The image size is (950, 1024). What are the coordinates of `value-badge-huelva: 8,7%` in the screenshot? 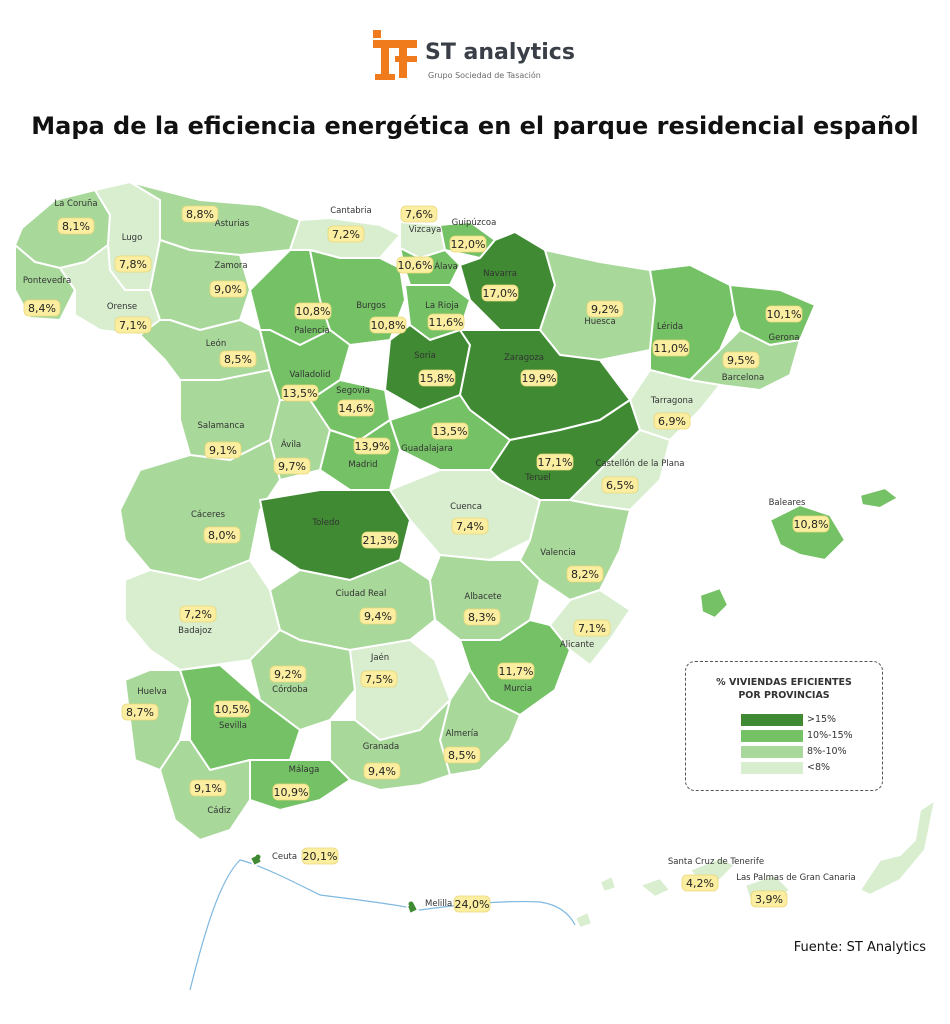 It's located at (140, 712).